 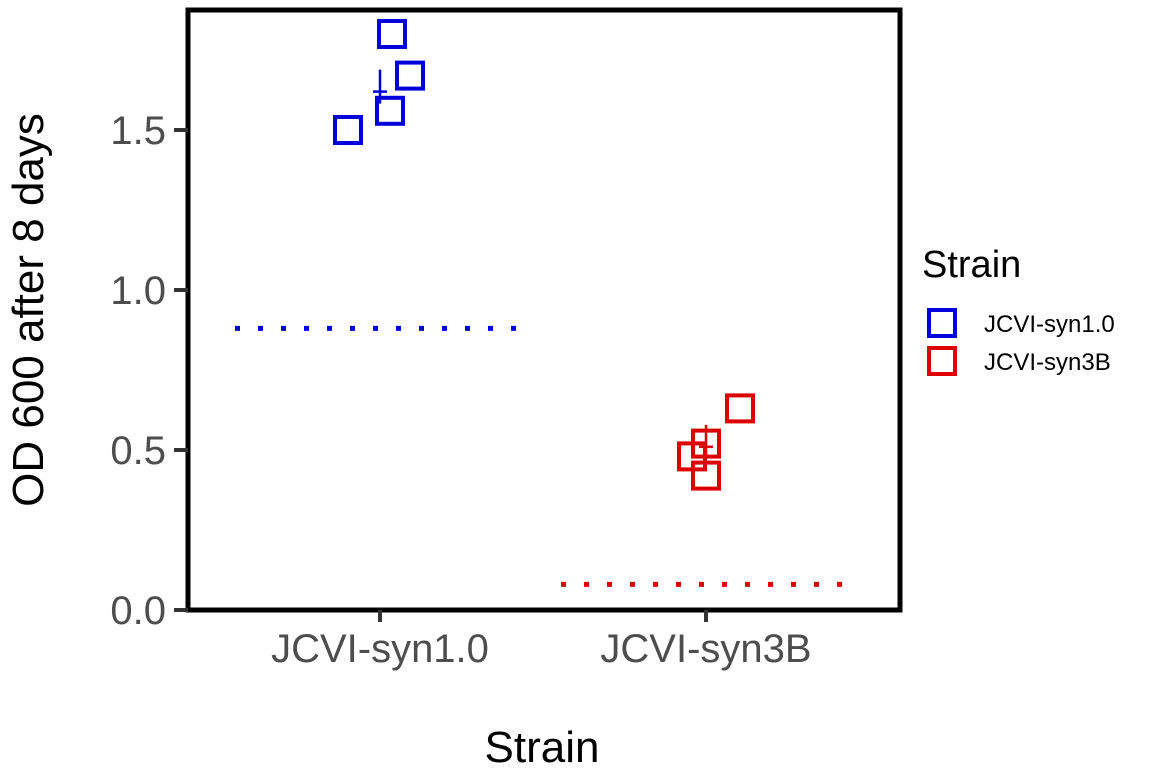 I want to click on legend-label: JCVI-syn1.0, so click(x=1049, y=324).